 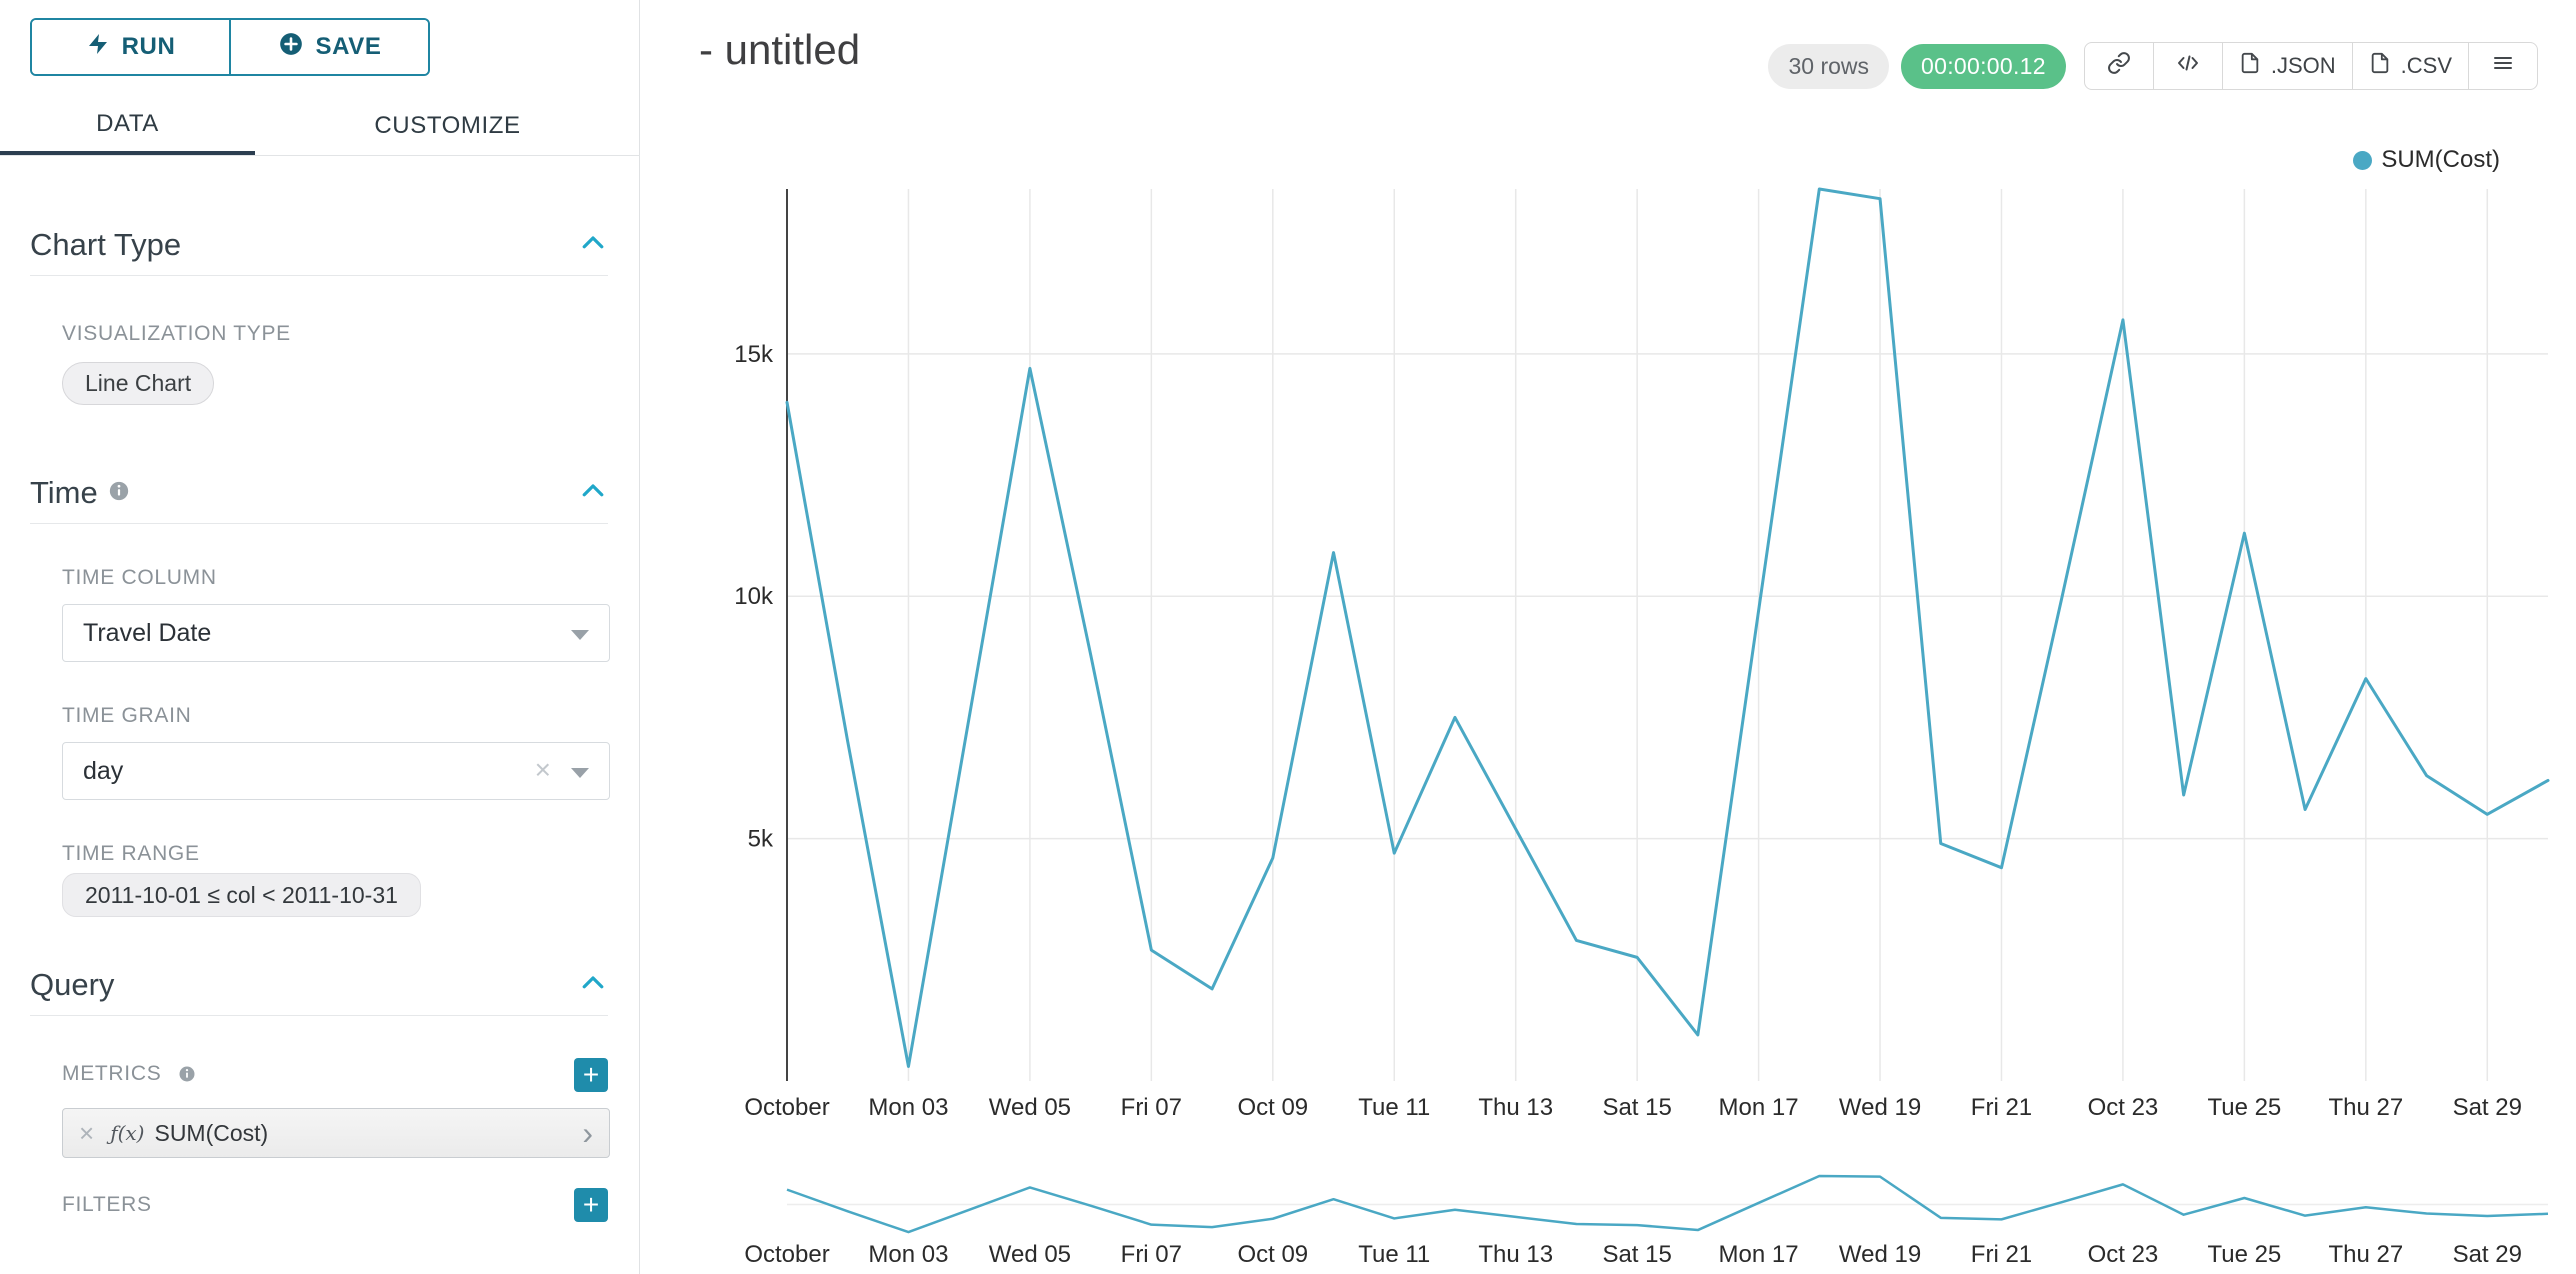 I want to click on viz-type-label: VISUALIZATION TYPE, so click(x=176, y=333).